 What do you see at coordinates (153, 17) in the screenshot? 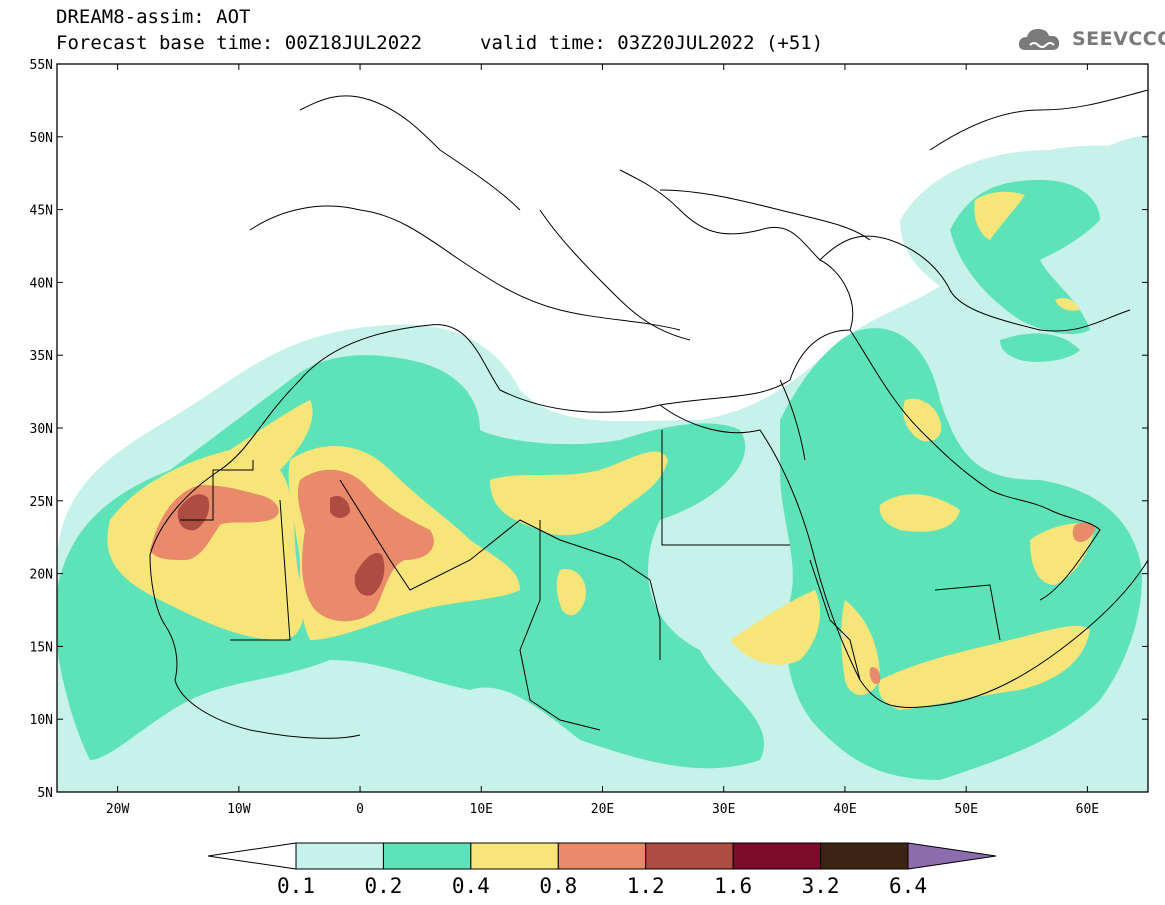
I see `map-title: DREAM8-assim: AOT` at bounding box center [153, 17].